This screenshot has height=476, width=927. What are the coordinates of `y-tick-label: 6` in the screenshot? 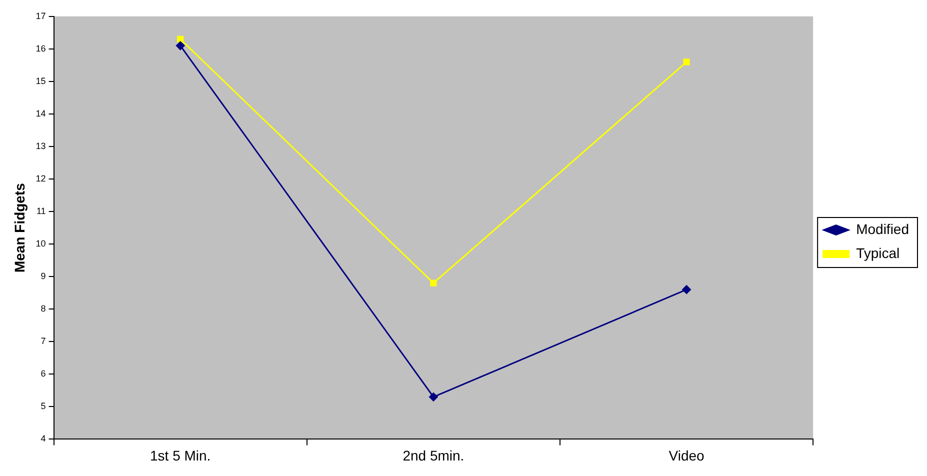 It's located at (43, 373).